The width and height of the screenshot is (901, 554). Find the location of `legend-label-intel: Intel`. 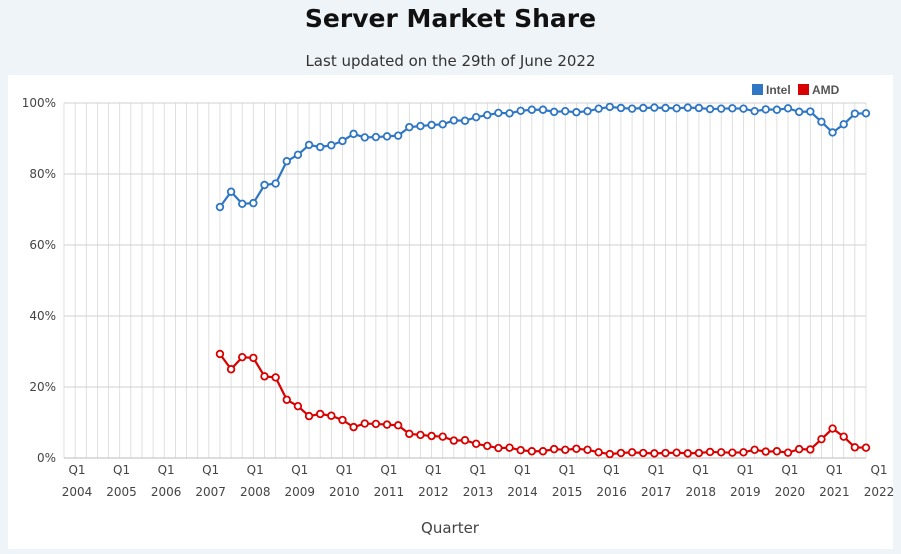

legend-label-intel: Intel is located at coordinates (778, 90).